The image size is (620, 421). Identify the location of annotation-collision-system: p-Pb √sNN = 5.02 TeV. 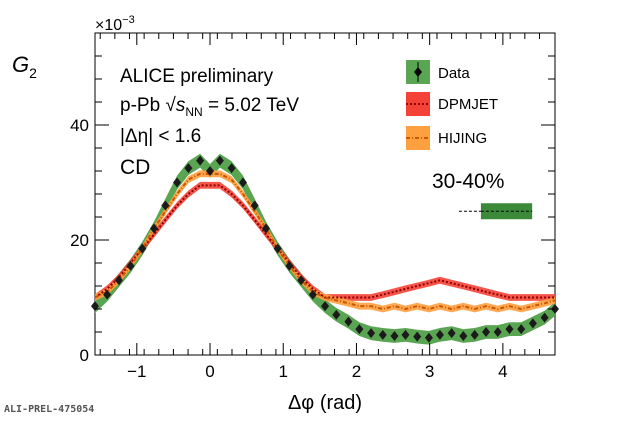
(209, 107).